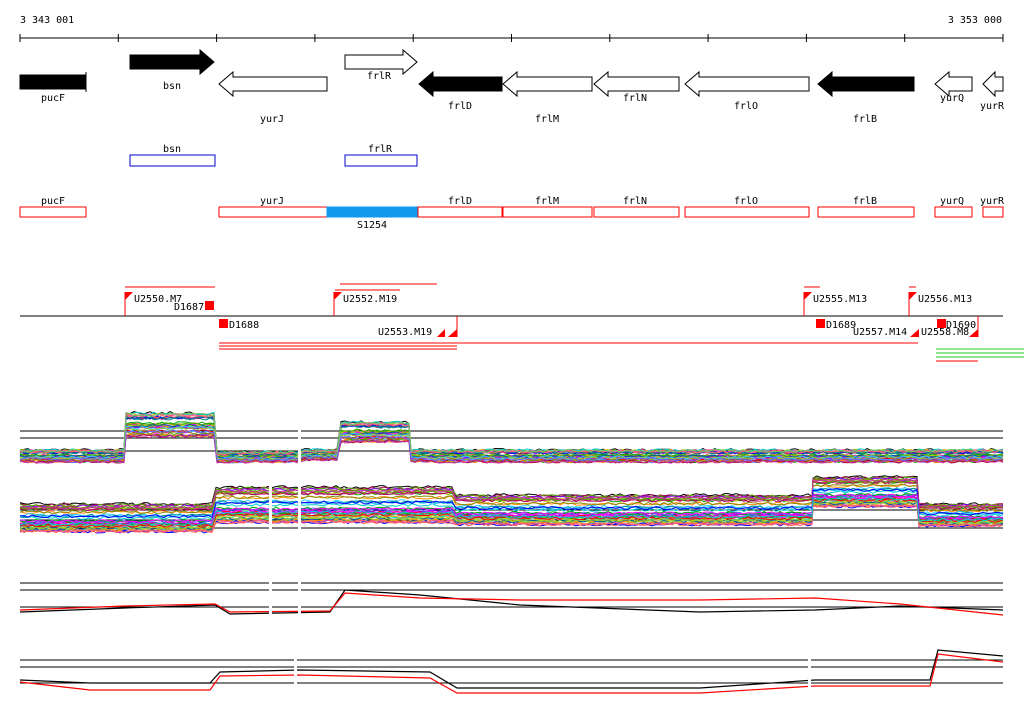 This screenshot has height=718, width=1024. Describe the element at coordinates (53, 212) in the screenshot. I see `lower-box-pucF` at that location.